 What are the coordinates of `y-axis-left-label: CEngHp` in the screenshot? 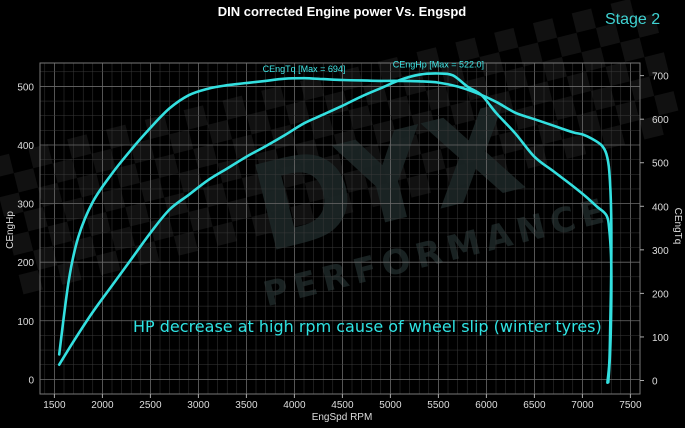 It's located at (10, 230).